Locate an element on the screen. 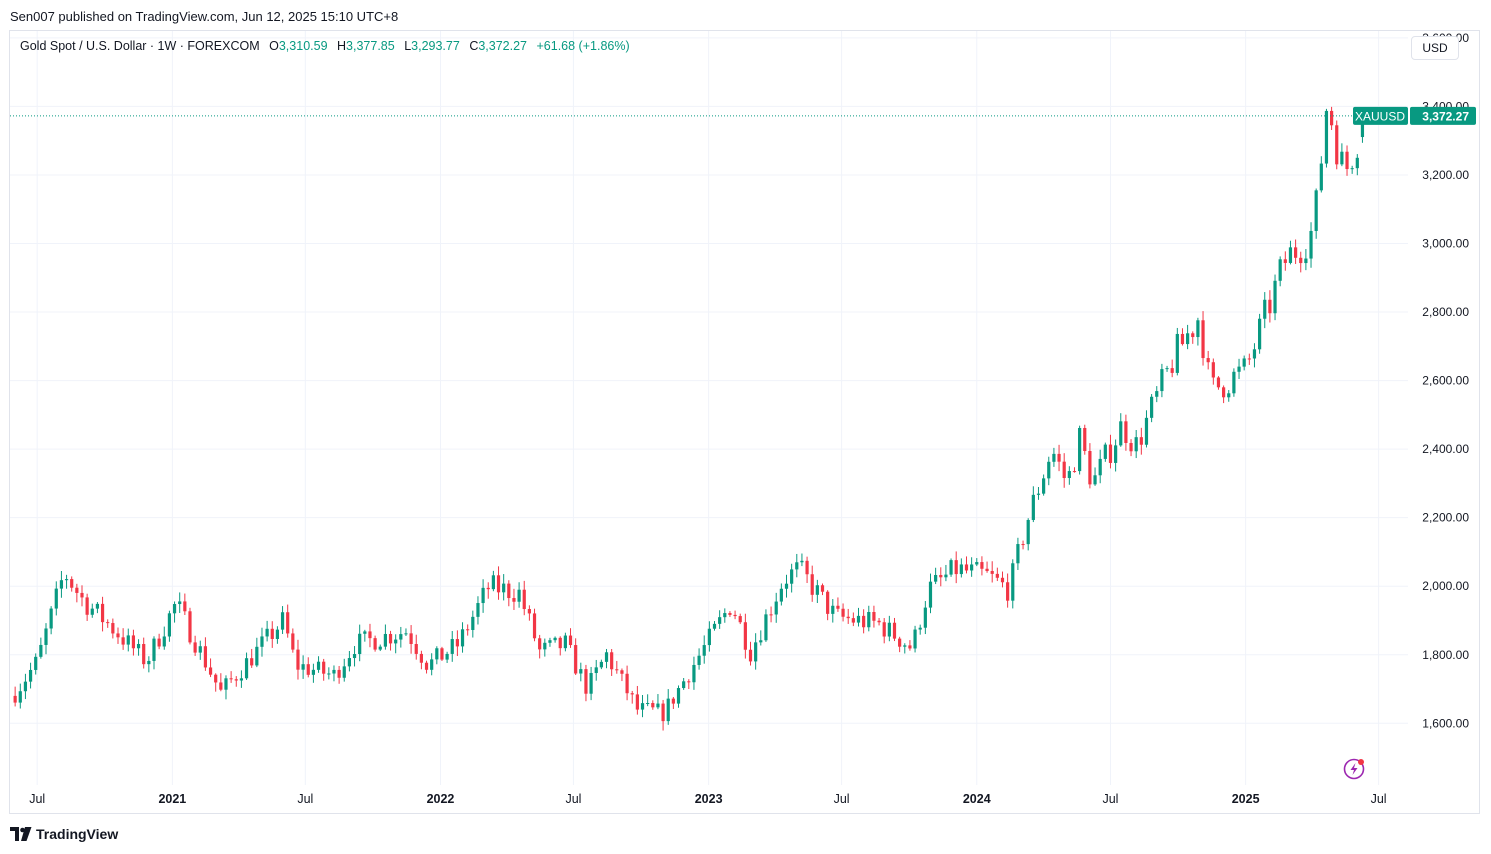 This screenshot has width=1491, height=854. flash-icon is located at coordinates (1354, 769).